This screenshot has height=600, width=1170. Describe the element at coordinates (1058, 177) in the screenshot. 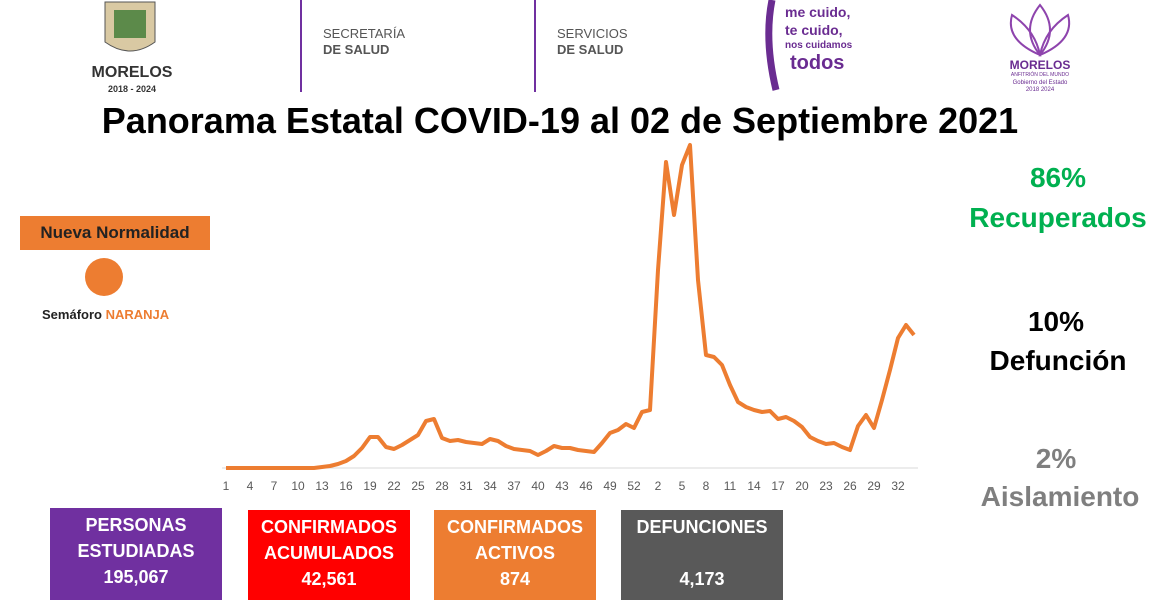

I see `rate-value: 86%` at that location.